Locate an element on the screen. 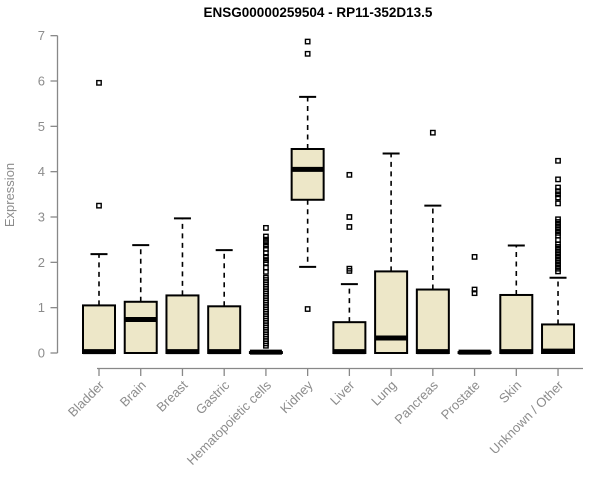  y-tick-label: 2 is located at coordinates (41, 262).